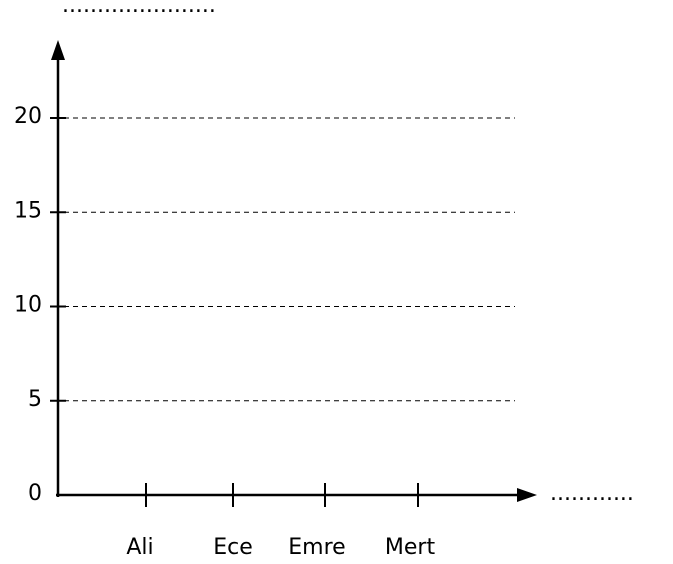 Image resolution: width=673 pixels, height=564 pixels. I want to click on y-tick-label: 20, so click(28, 116).